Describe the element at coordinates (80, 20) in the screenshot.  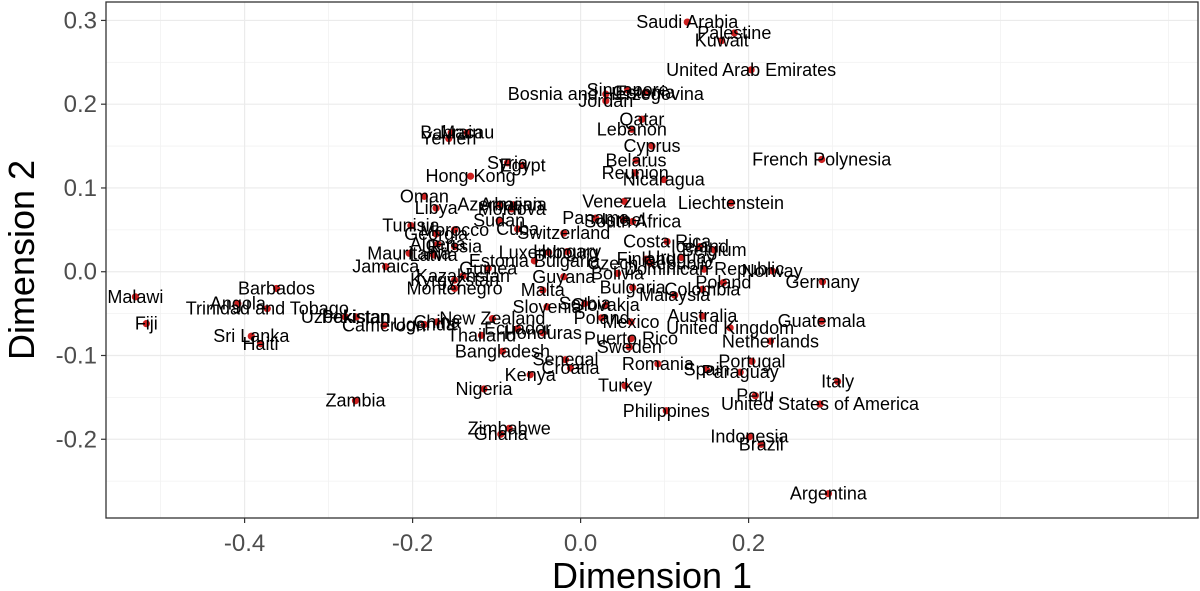
I see `y-tick-label: 0.3` at that location.